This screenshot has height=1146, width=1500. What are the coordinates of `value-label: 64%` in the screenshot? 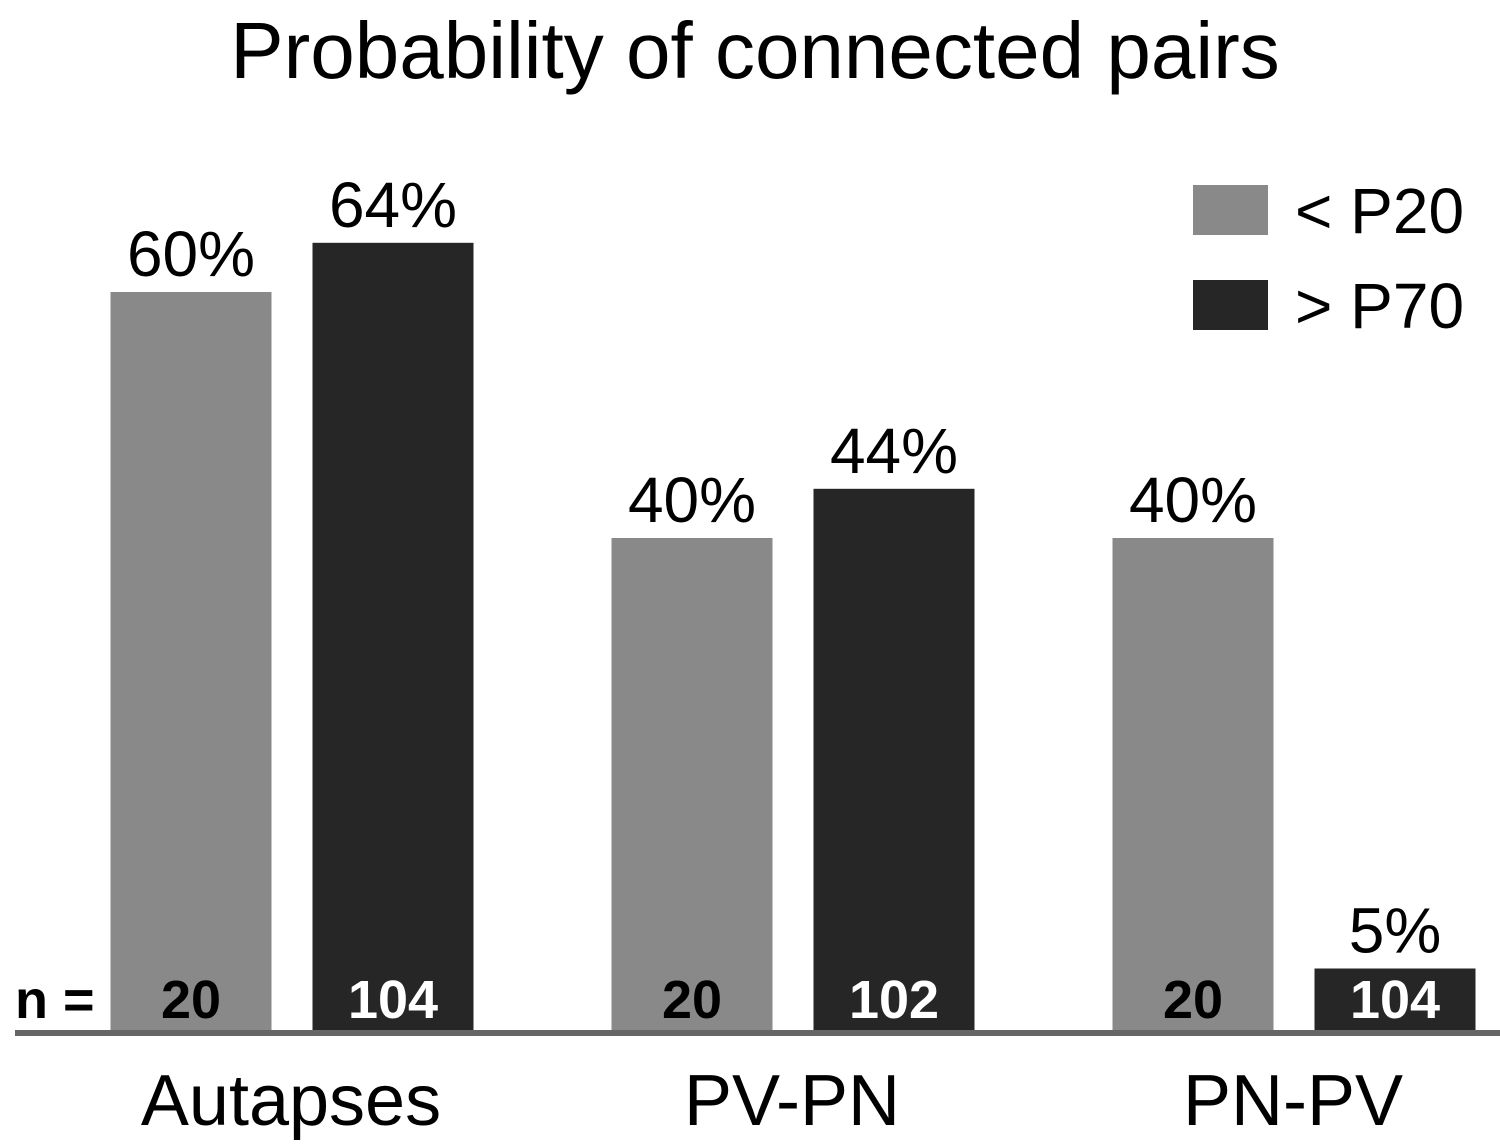 It's located at (393, 205).